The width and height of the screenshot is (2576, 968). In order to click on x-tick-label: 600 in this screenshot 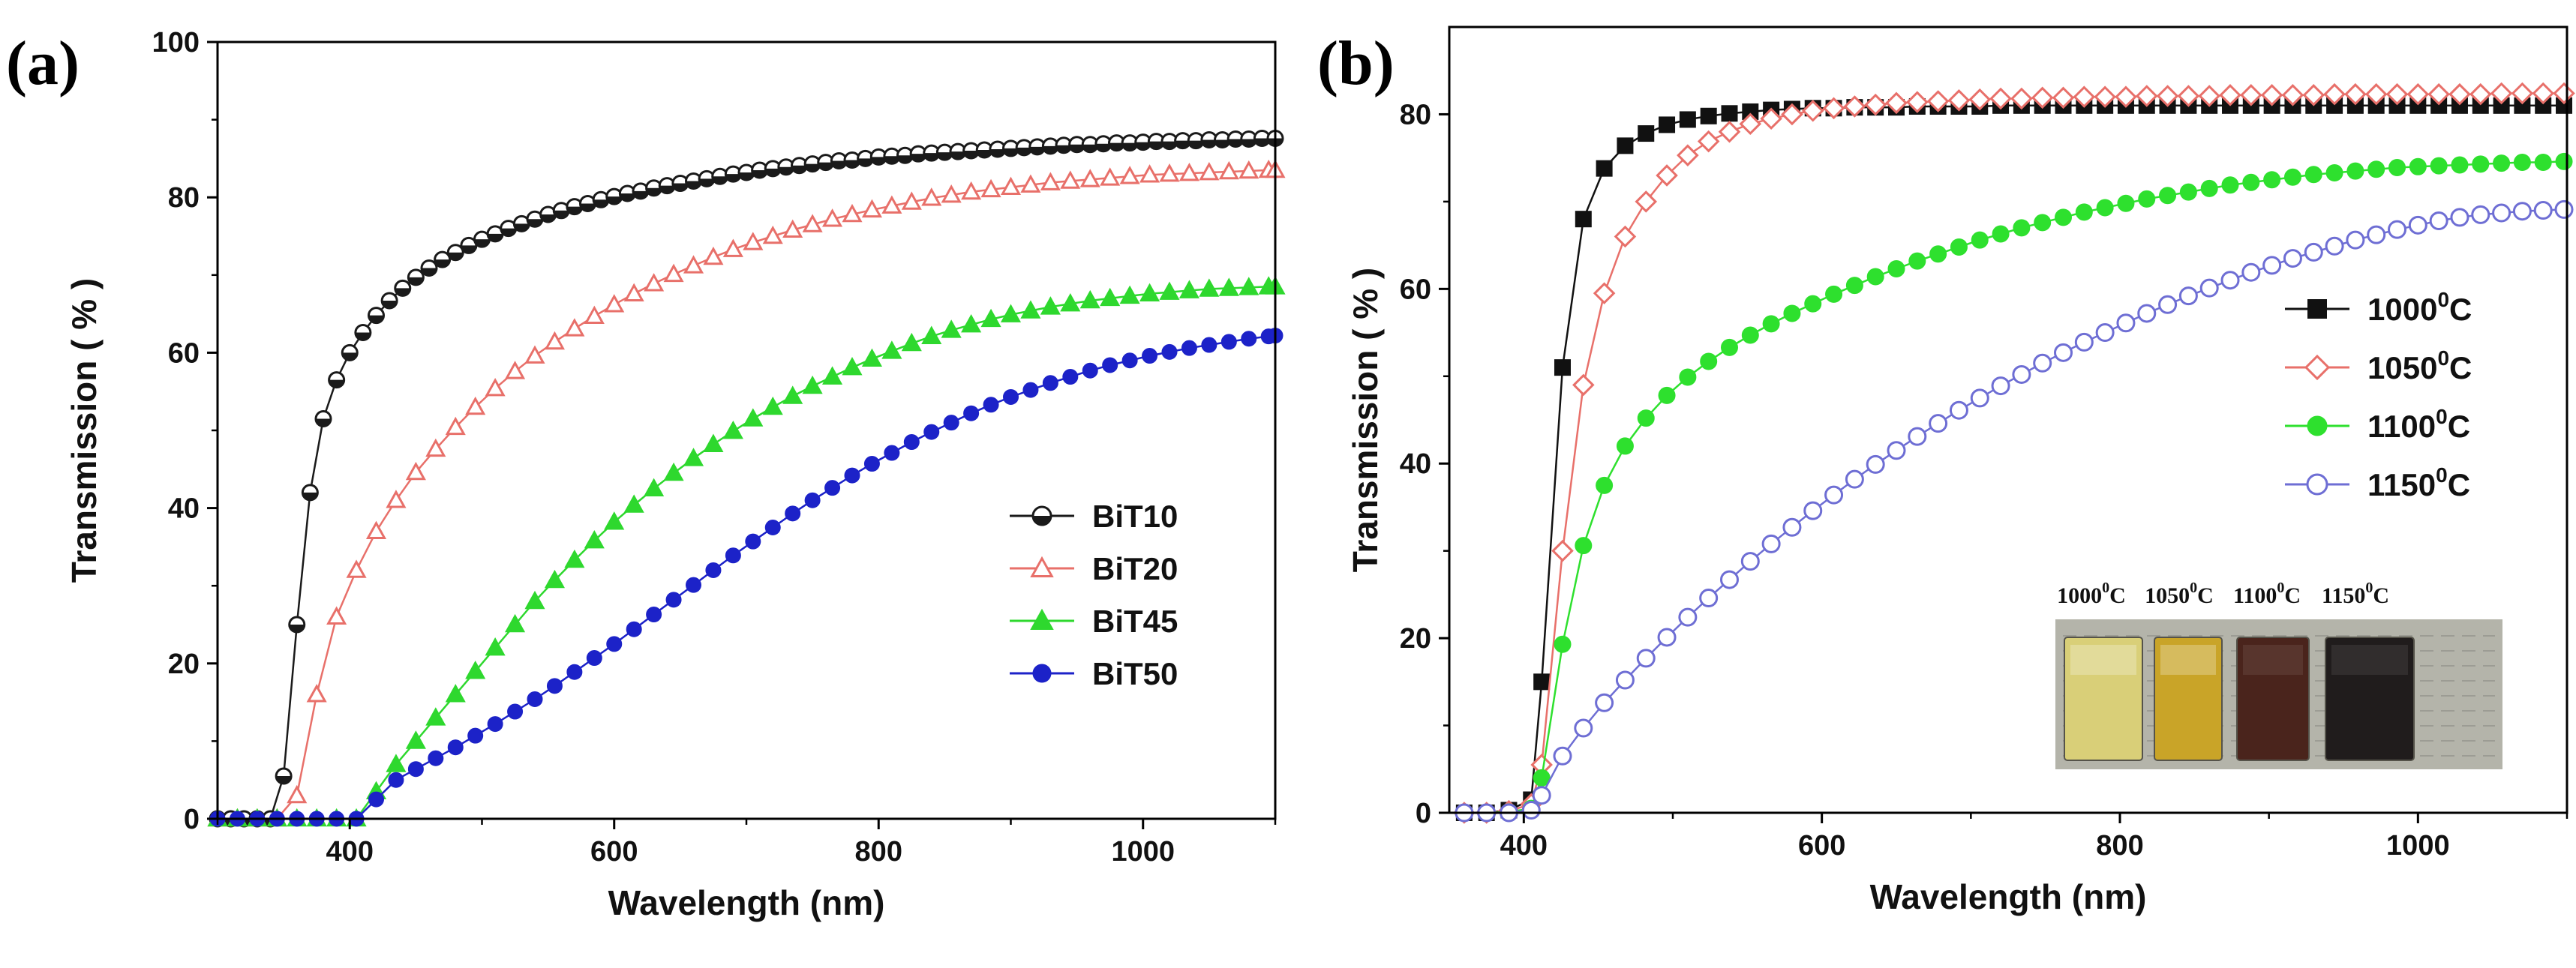, I will do `click(614, 852)`.